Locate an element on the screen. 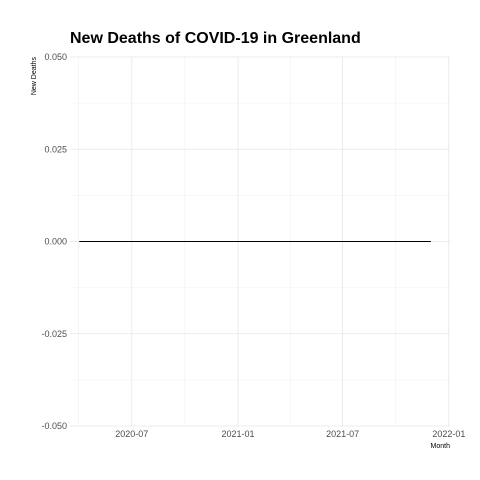 This screenshot has width=480, height=480. y-tick-label: -0.050 is located at coordinates (54, 426).